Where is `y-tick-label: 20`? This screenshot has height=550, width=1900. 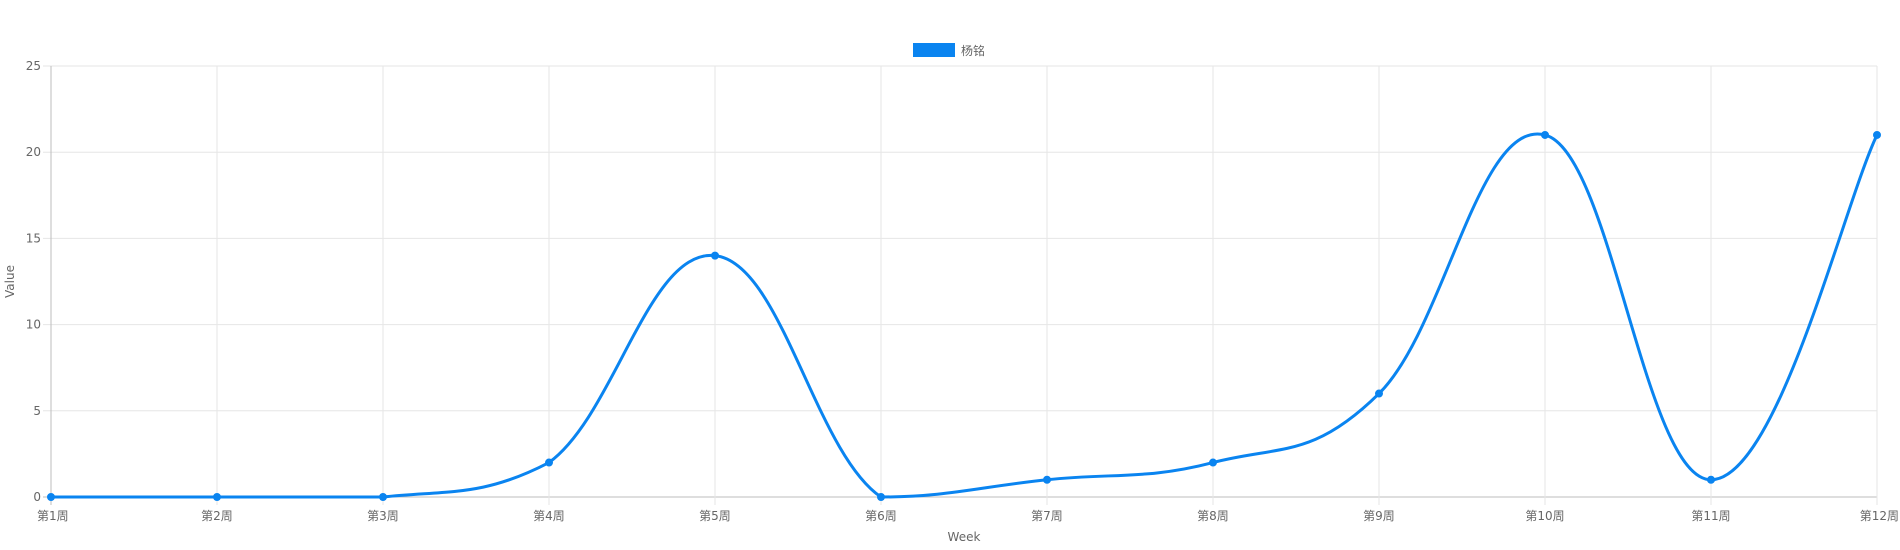
y-tick-label: 20 is located at coordinates (33, 152).